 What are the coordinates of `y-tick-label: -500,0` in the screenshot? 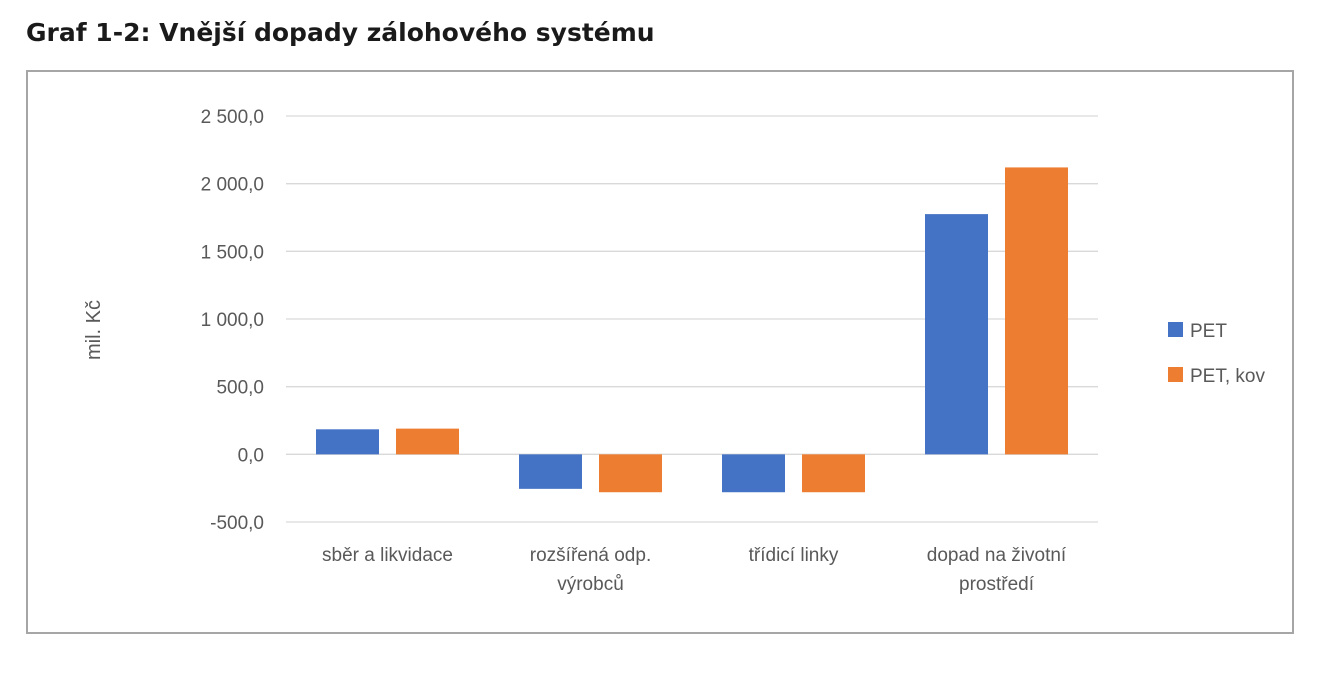 It's located at (237, 523).